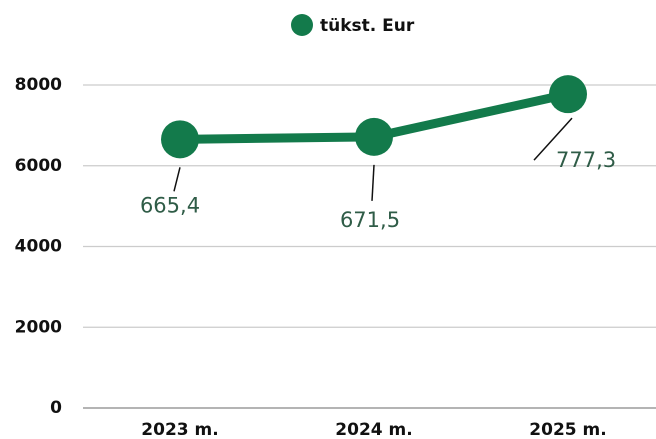 The image size is (656, 439). What do you see at coordinates (367, 26) in the screenshot?
I see `legend-label: tükst. Eur` at bounding box center [367, 26].